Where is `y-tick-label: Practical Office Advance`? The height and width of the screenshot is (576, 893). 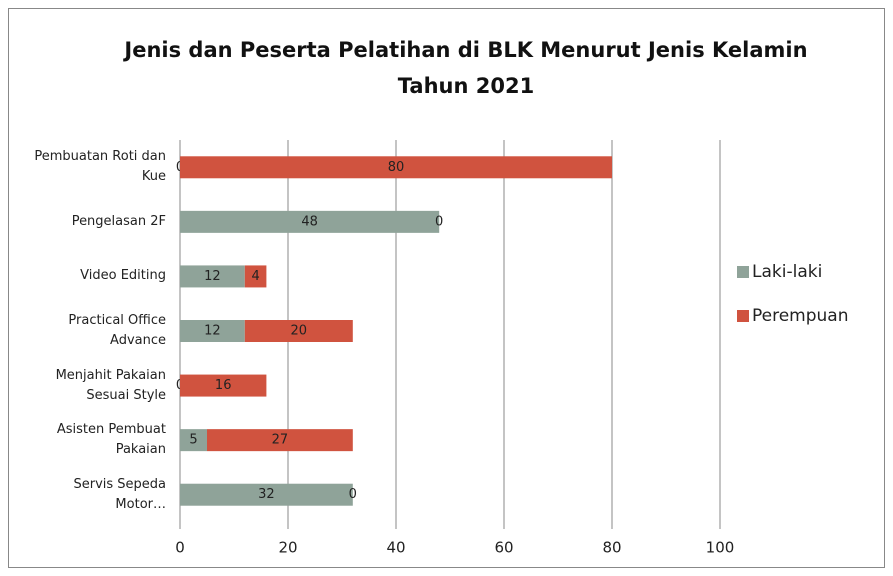 y-tick-label: Practical Office Advance is located at coordinates (117, 330).